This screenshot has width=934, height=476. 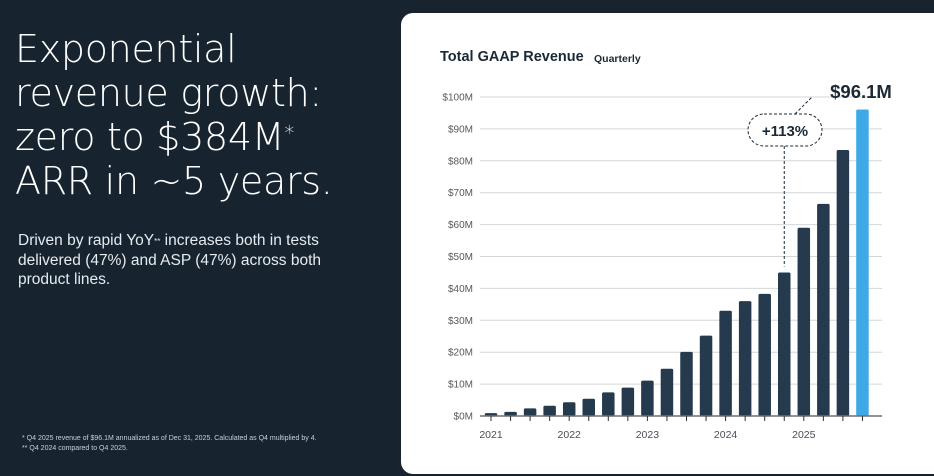 I want to click on x-tick-label: 2021, so click(x=491, y=435).